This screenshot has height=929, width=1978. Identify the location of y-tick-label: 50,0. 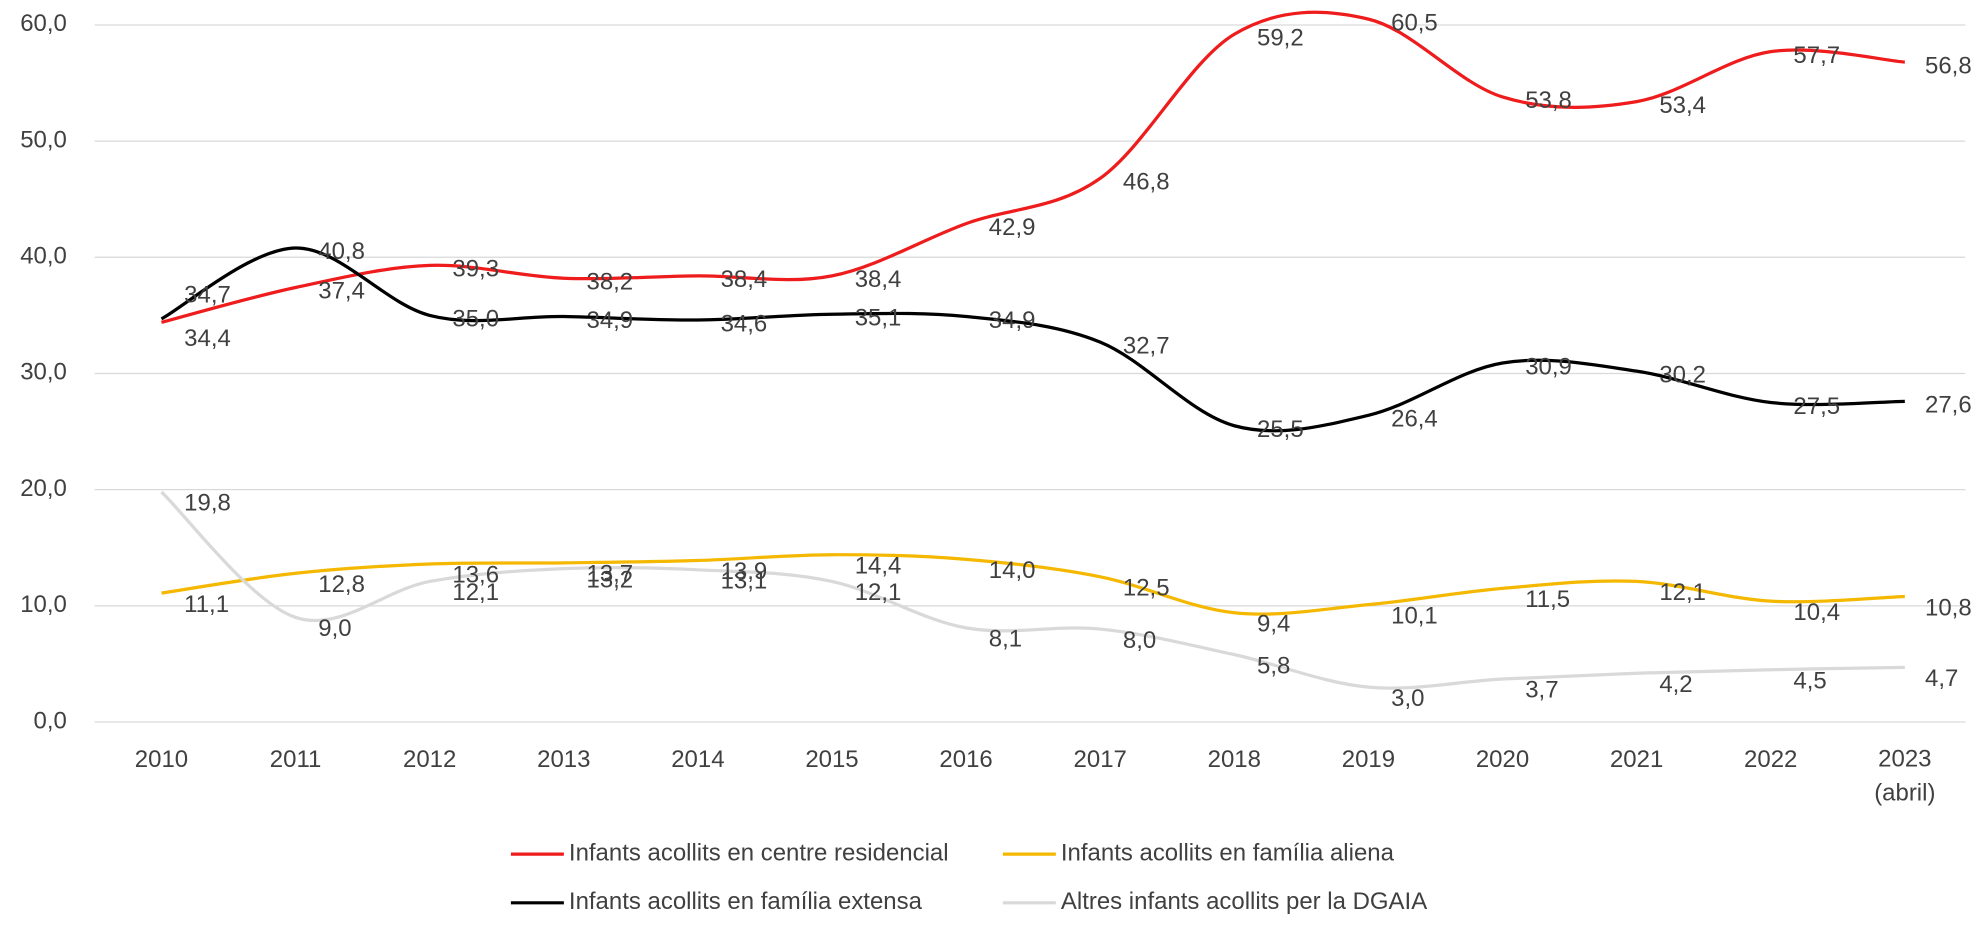
(43, 139).